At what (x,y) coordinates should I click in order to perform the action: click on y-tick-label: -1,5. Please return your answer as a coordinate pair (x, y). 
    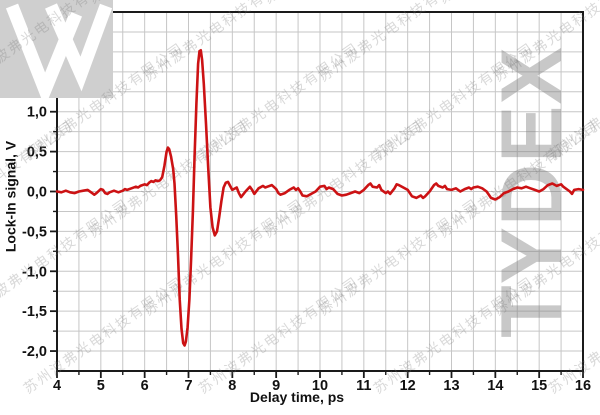
    Looking at the image, I should click on (34, 312).